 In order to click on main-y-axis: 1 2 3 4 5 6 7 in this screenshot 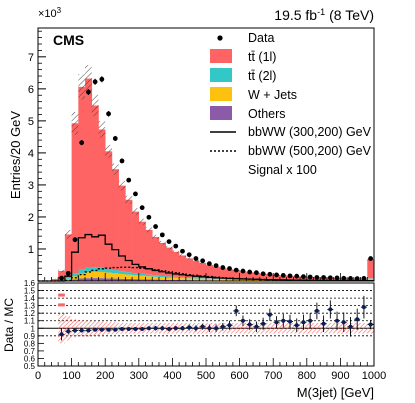, I will do `click(37, 152)`.